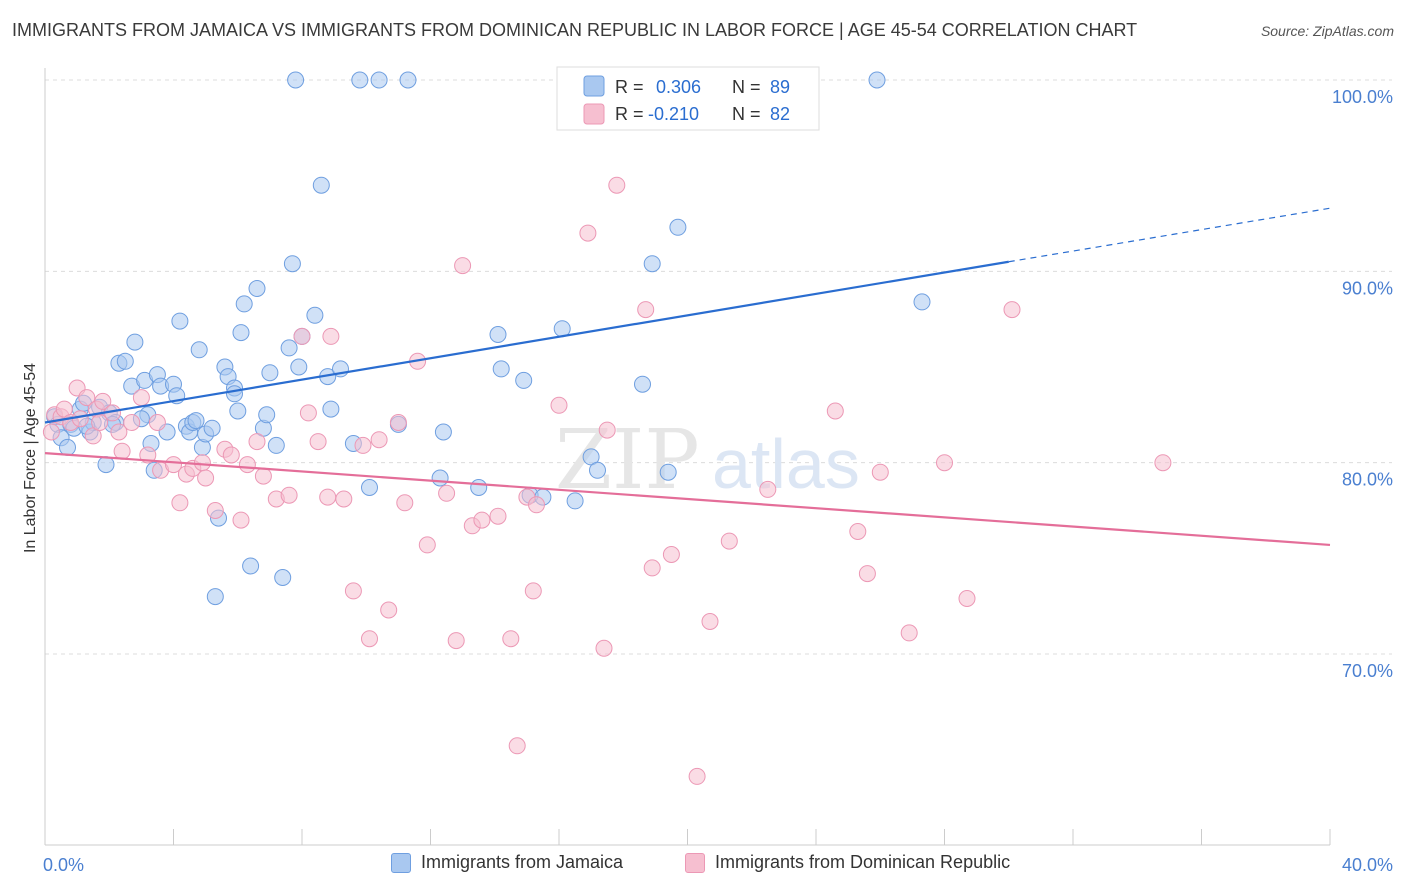 This screenshot has height=892, width=1406. I want to click on legend-n-label-dominican: N =, so click(746, 114).